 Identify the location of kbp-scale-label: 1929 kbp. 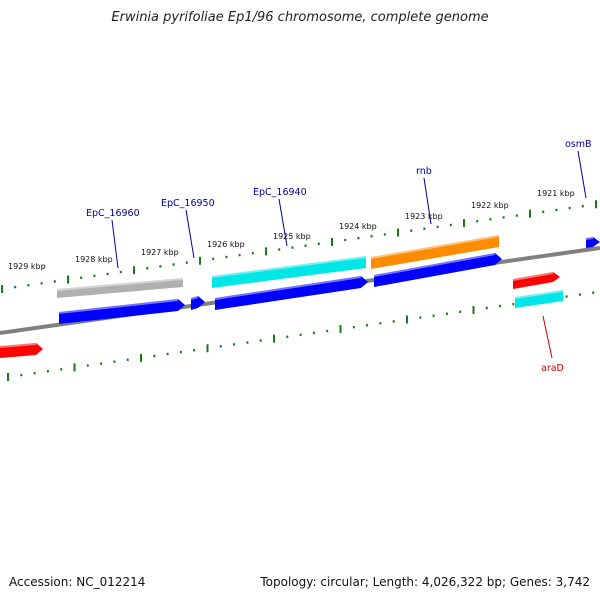
(27, 266).